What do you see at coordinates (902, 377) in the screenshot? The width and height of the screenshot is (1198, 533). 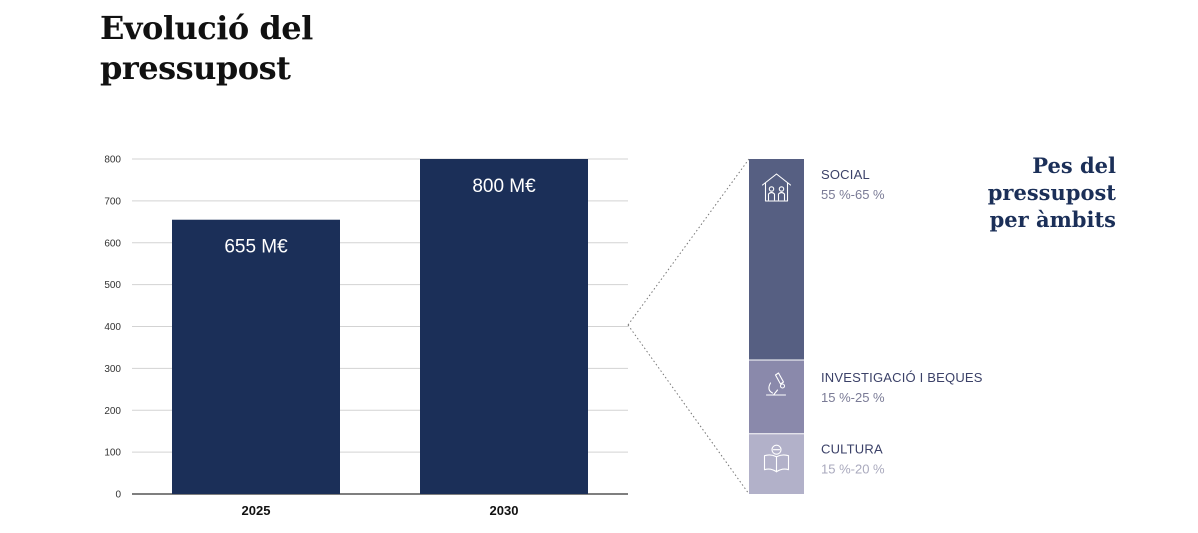 I see `segment-name: INVESTIGACIÓ I BEQUES` at bounding box center [902, 377].